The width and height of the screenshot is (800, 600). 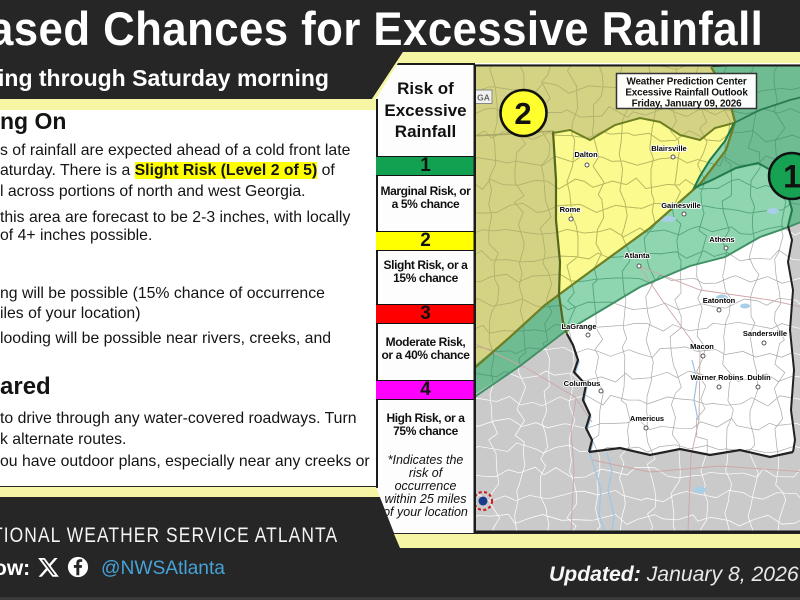 I want to click on svg-text: Warner Robins, so click(x=716, y=377).